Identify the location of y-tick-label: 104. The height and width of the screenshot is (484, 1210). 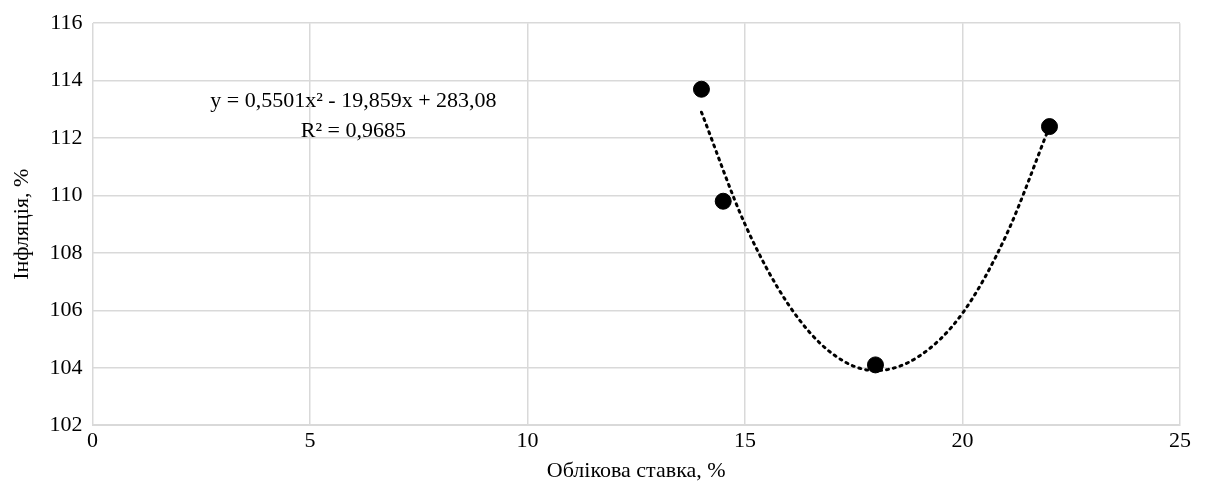
(66, 366).